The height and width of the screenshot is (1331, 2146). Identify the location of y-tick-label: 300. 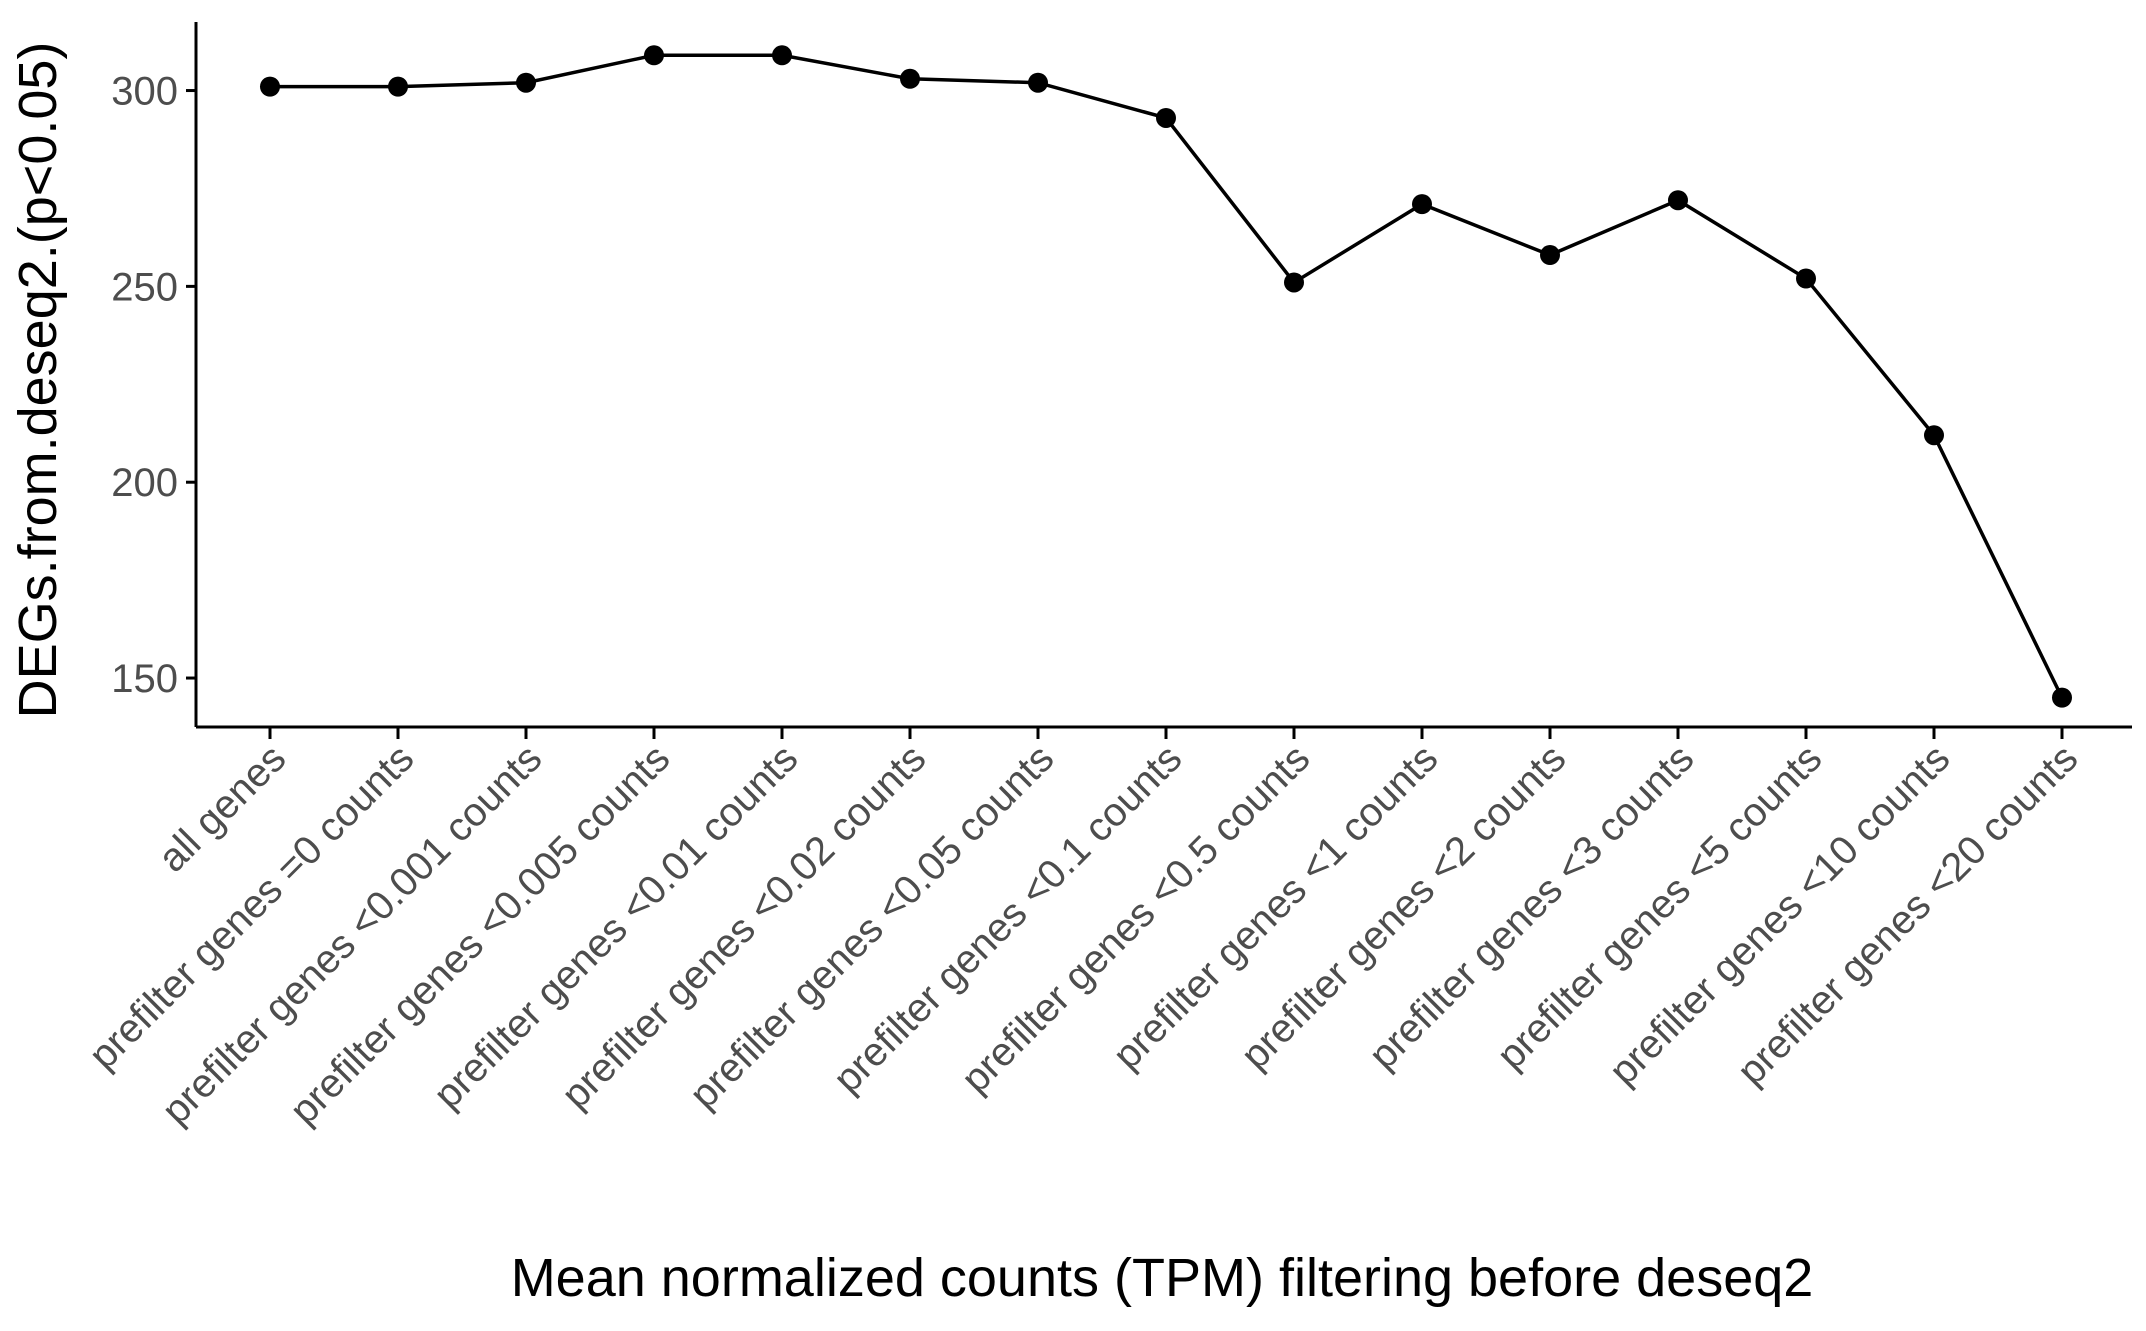
(144, 92).